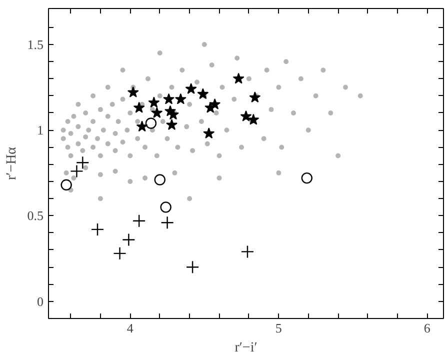 The height and width of the screenshot is (358, 448). Describe the element at coordinates (278, 328) in the screenshot. I see `x-tick-label: 5` at that location.